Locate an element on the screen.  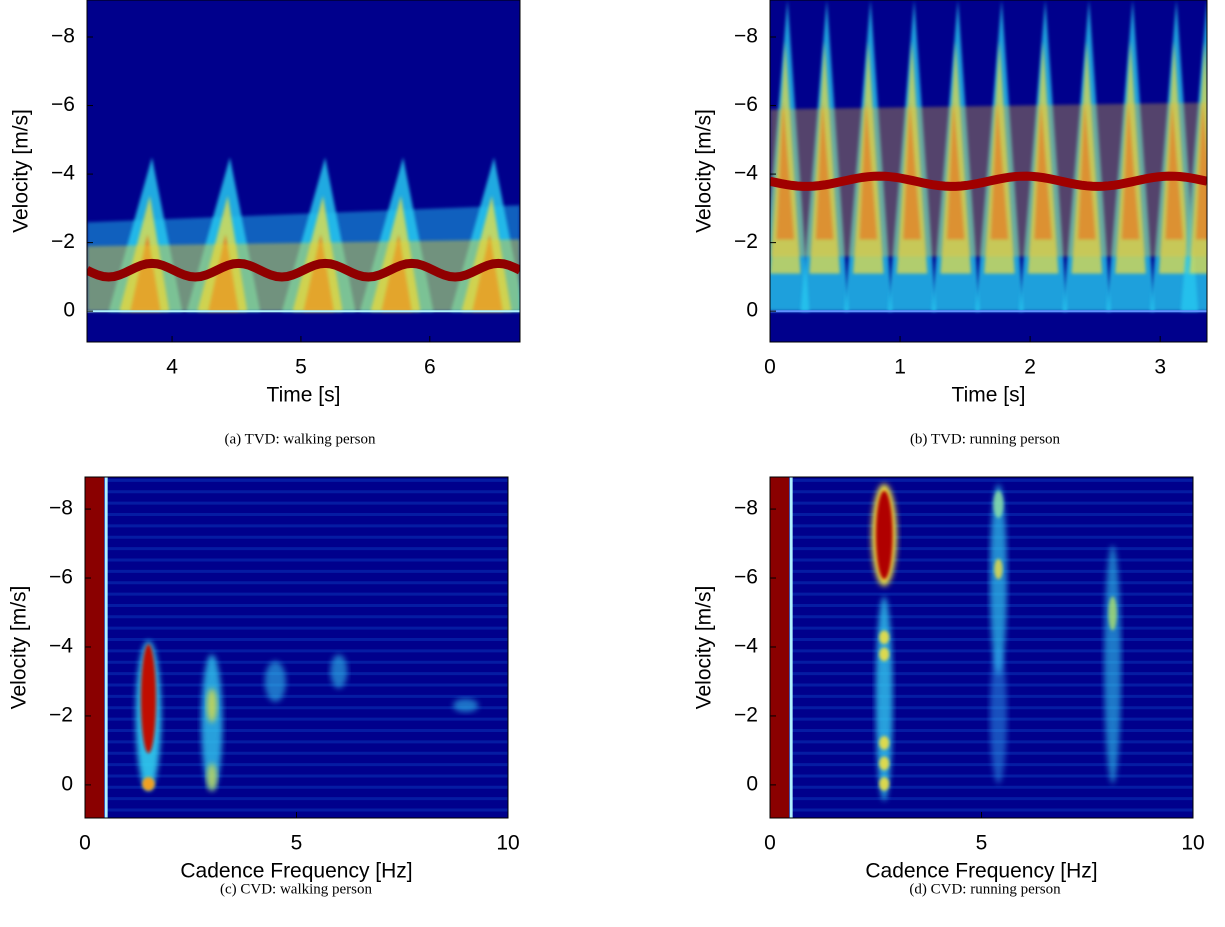
caption: (c) CVD: walking person is located at coordinates (296, 889).